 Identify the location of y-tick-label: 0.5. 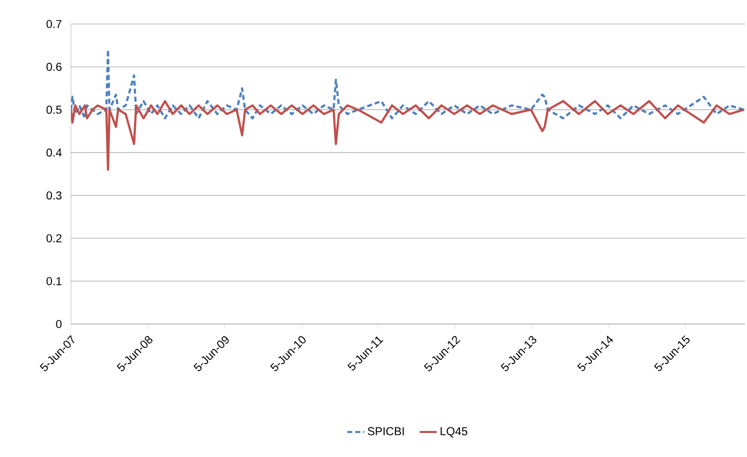
(54, 110).